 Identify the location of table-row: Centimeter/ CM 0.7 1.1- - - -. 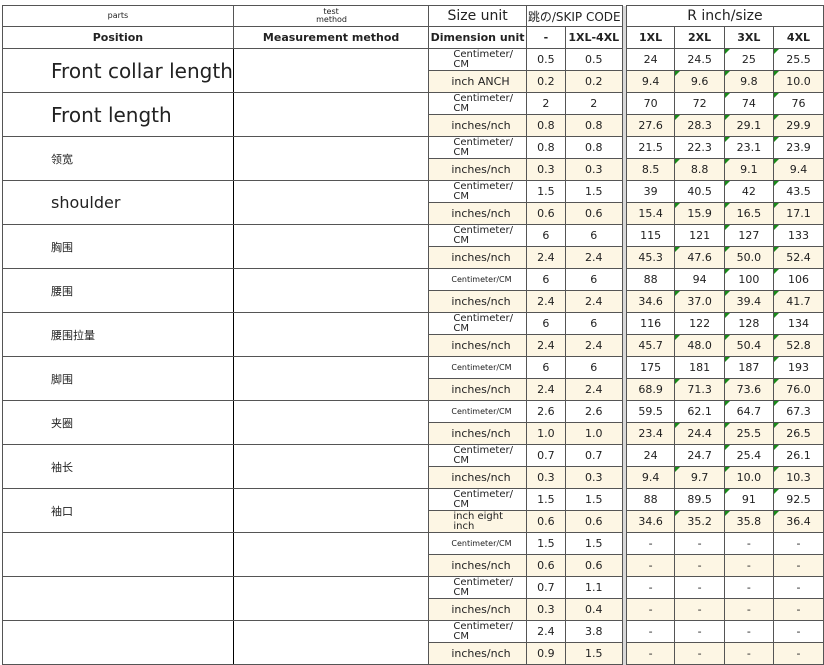
(413, 598).